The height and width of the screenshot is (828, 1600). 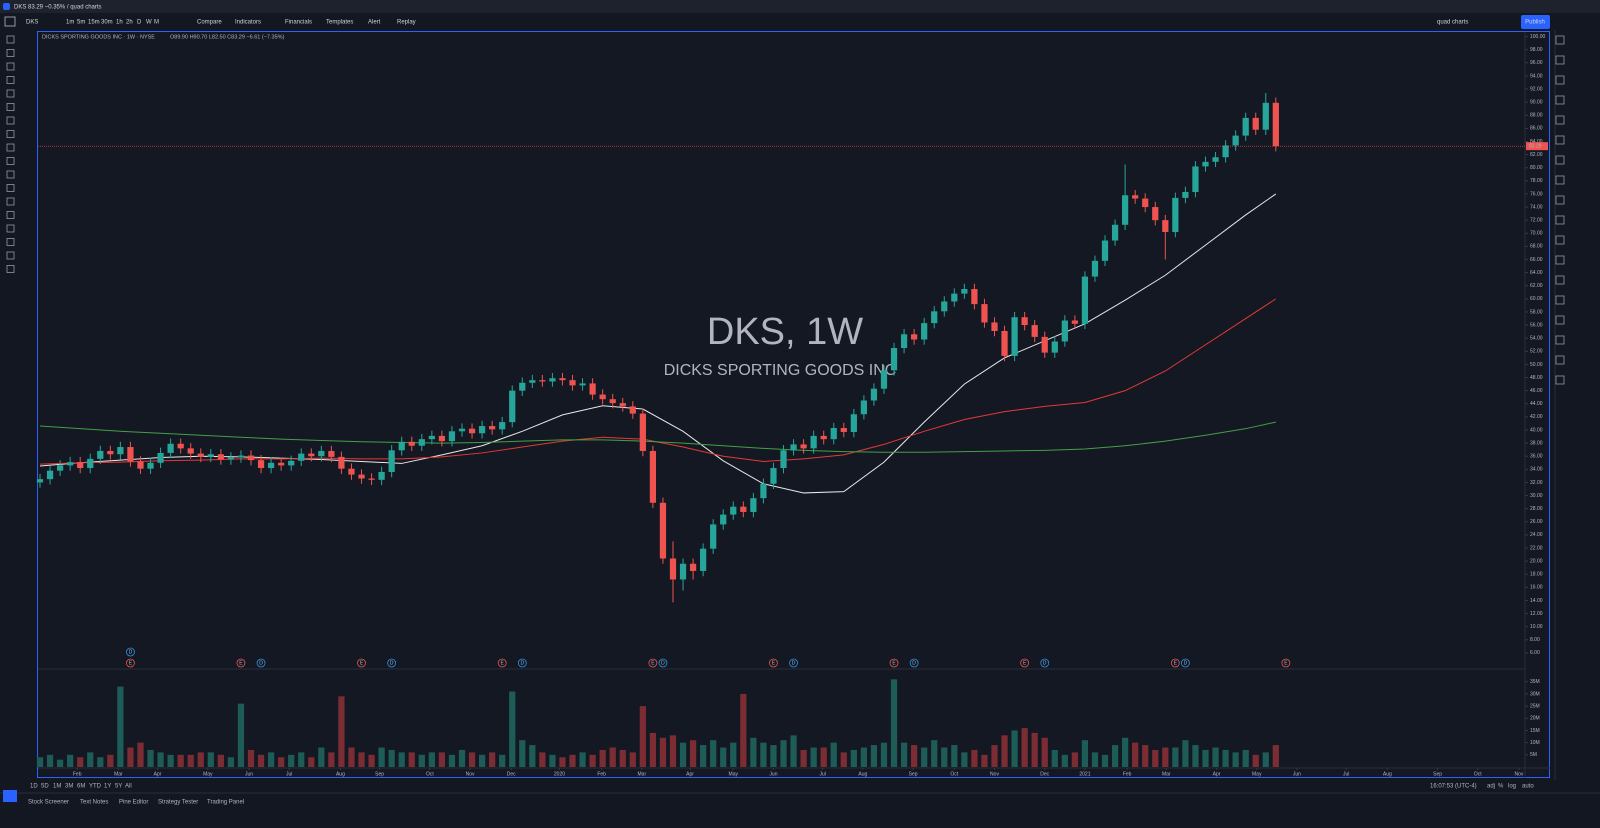 I want to click on panel-tab: Text Notes, so click(x=94, y=803).